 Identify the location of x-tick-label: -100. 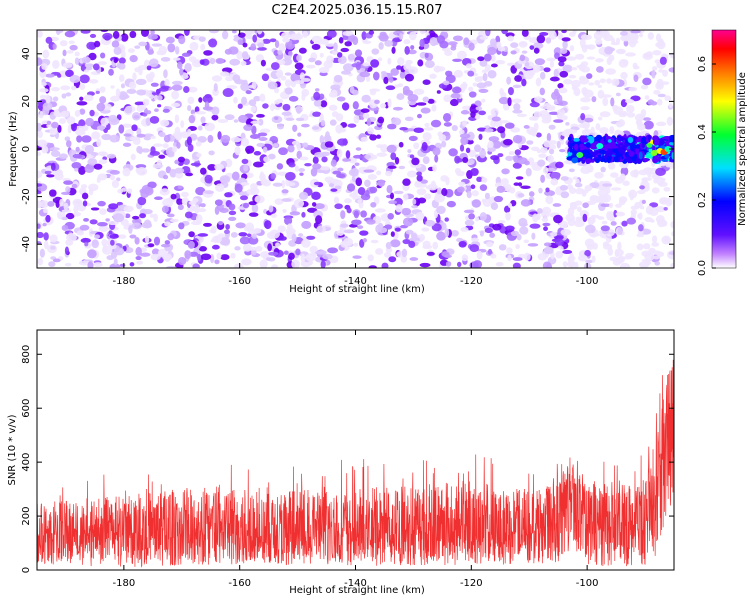
(587, 281).